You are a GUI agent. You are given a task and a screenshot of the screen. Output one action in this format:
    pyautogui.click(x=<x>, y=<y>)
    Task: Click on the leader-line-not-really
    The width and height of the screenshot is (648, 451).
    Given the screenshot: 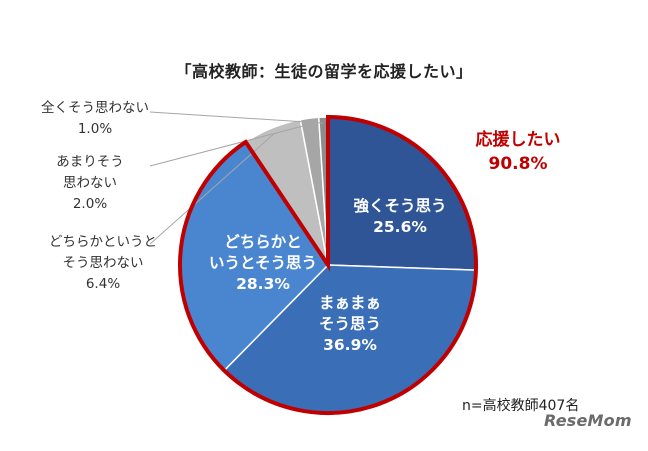 What is the action you would take?
    pyautogui.click(x=230, y=145)
    